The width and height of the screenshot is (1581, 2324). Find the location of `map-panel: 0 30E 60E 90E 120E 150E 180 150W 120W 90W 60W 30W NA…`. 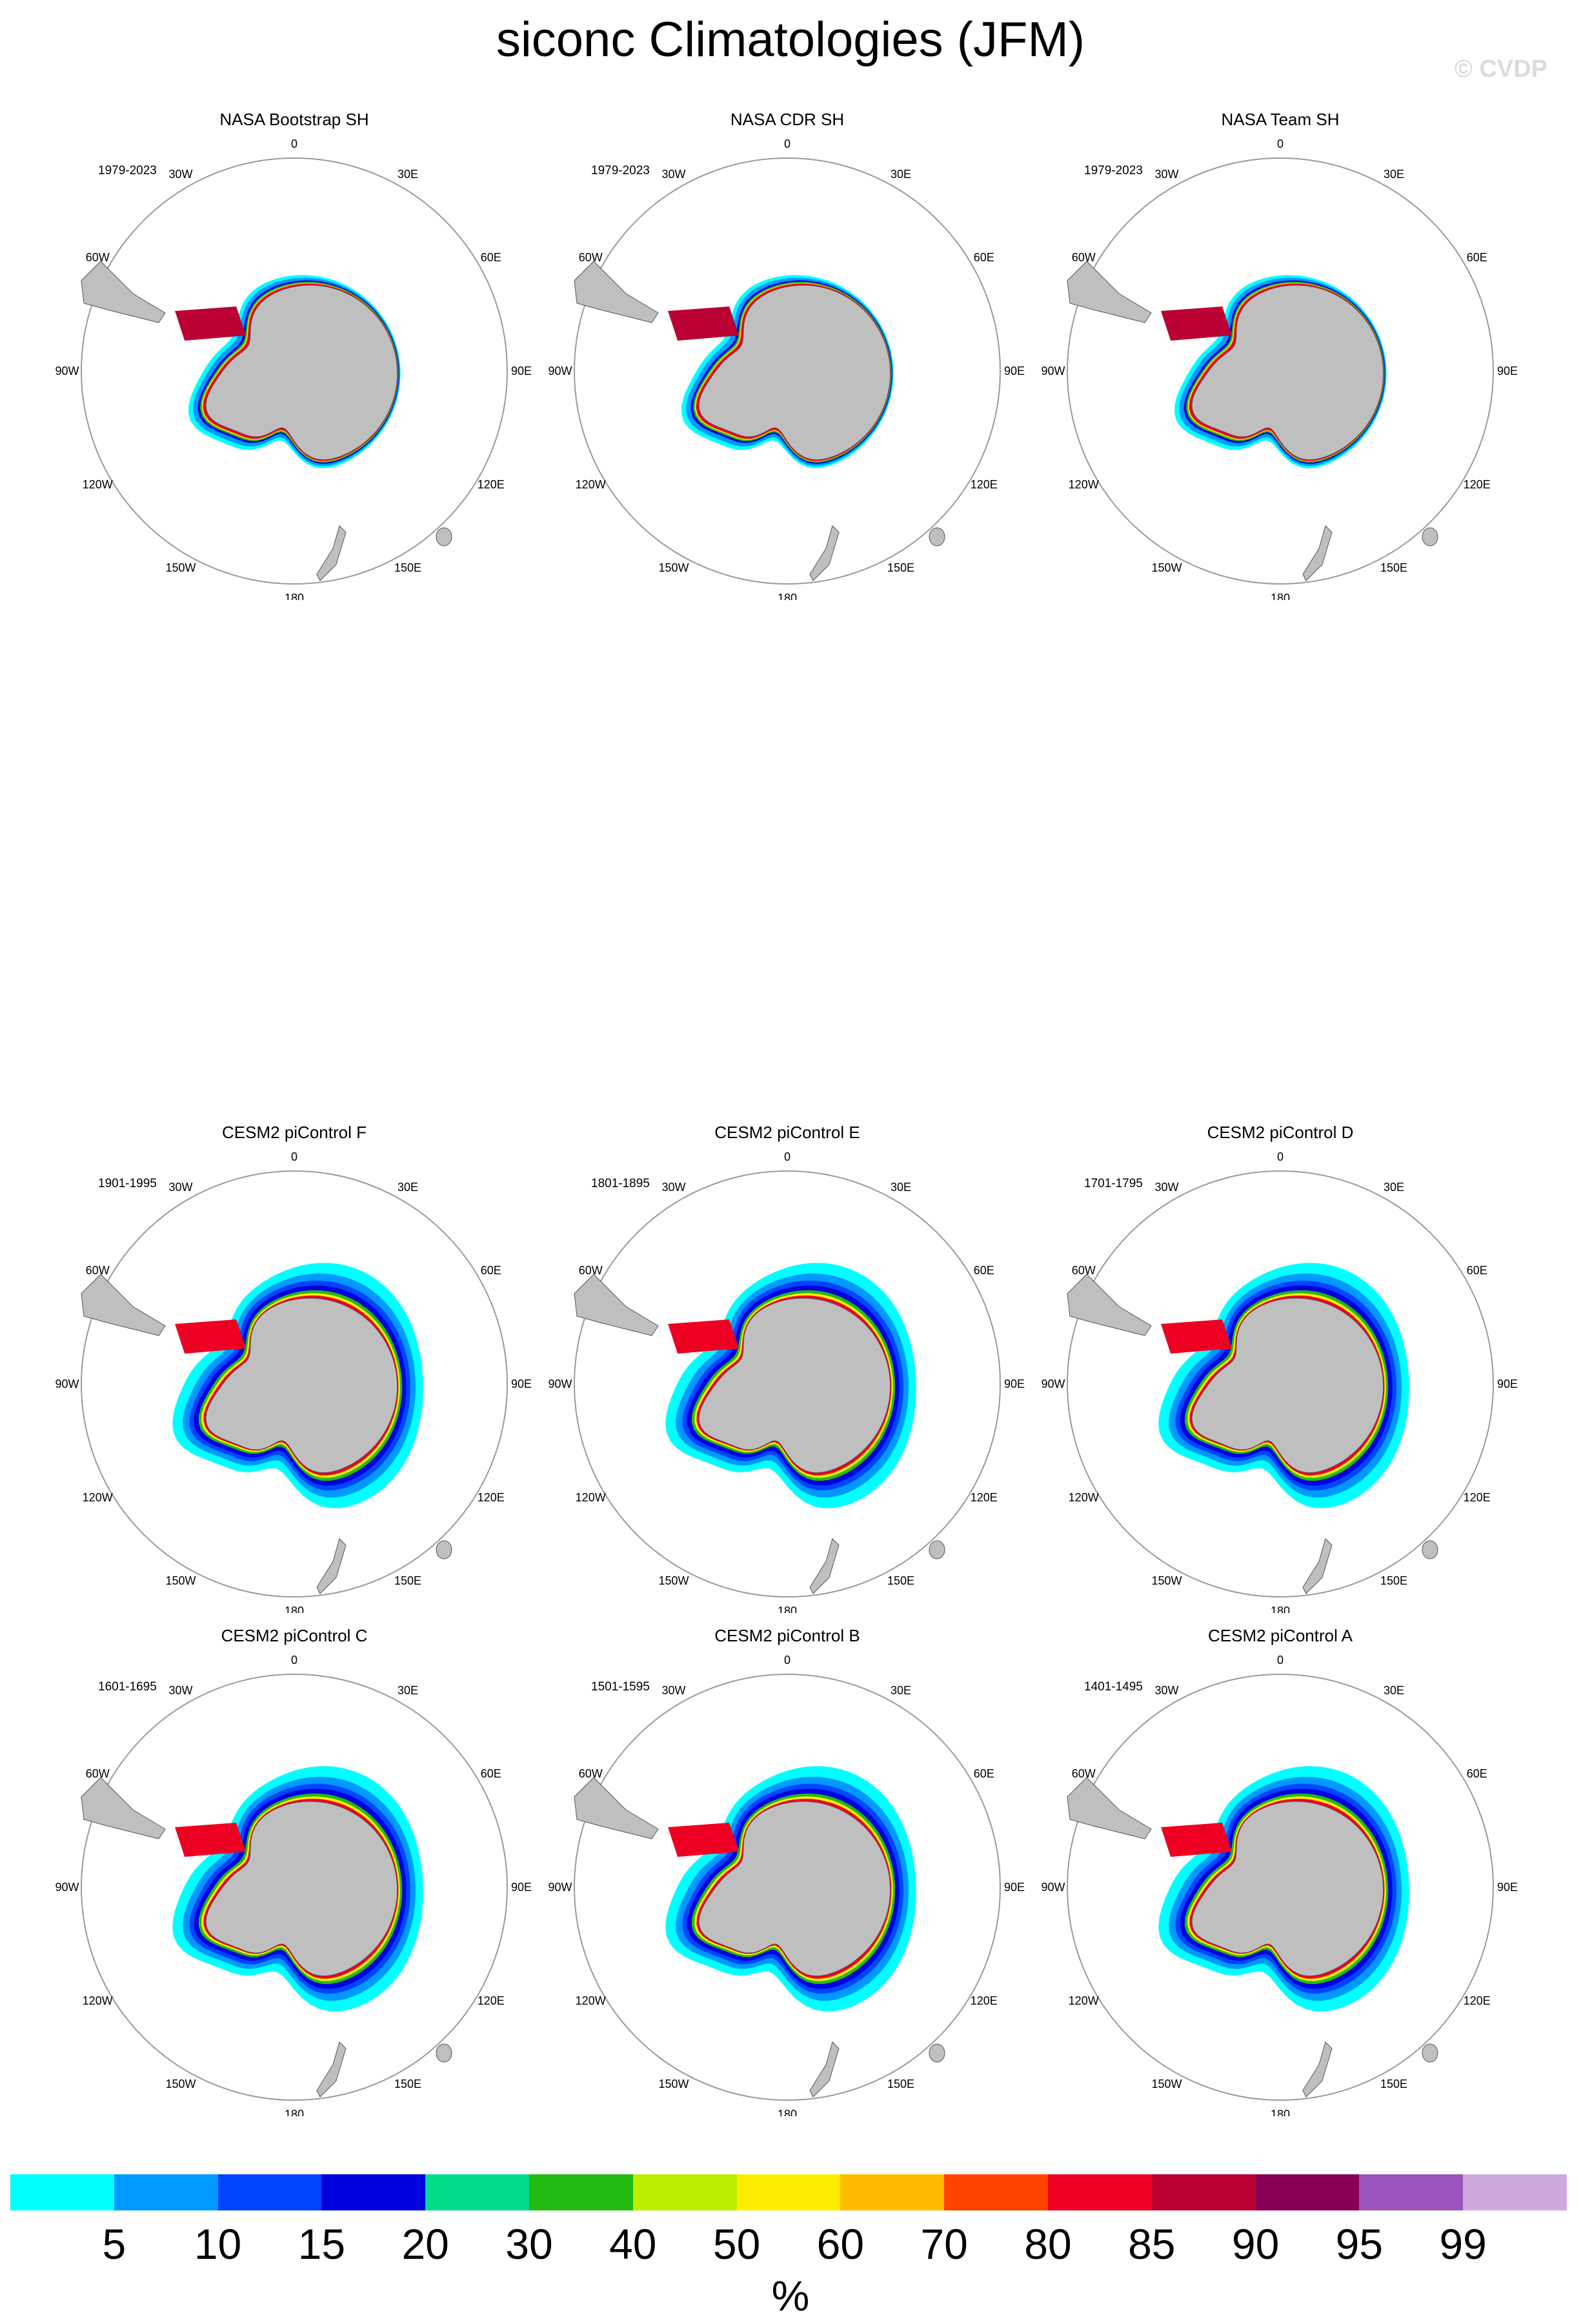

map-panel: 0 30E 60E 90E 120E 150E 180 150W 120W 90W 60W 30W NA… is located at coordinates (294, 355).